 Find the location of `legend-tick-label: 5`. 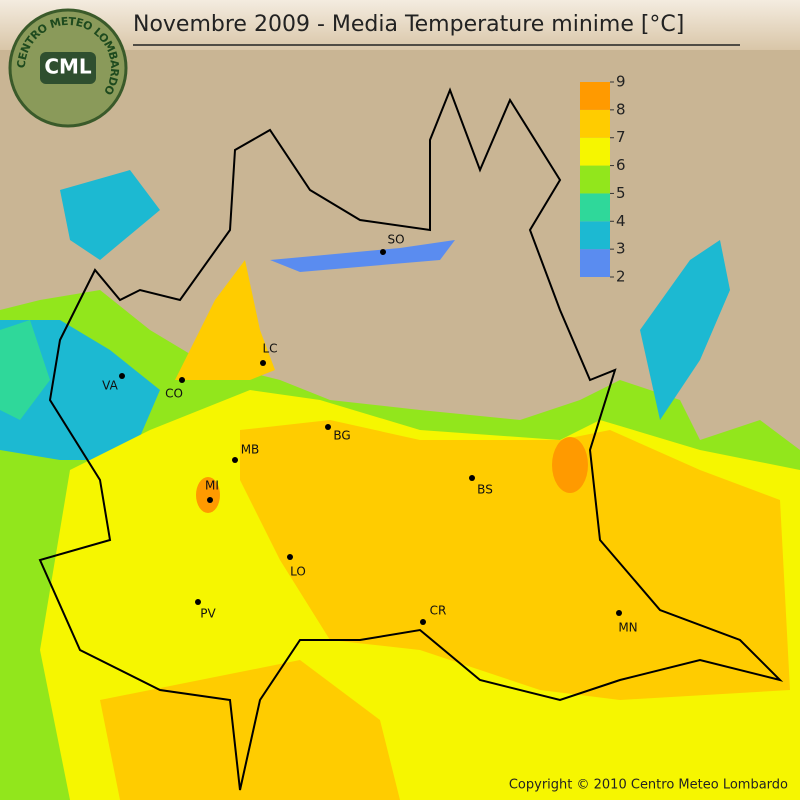

legend-tick-label: 5 is located at coordinates (621, 193).